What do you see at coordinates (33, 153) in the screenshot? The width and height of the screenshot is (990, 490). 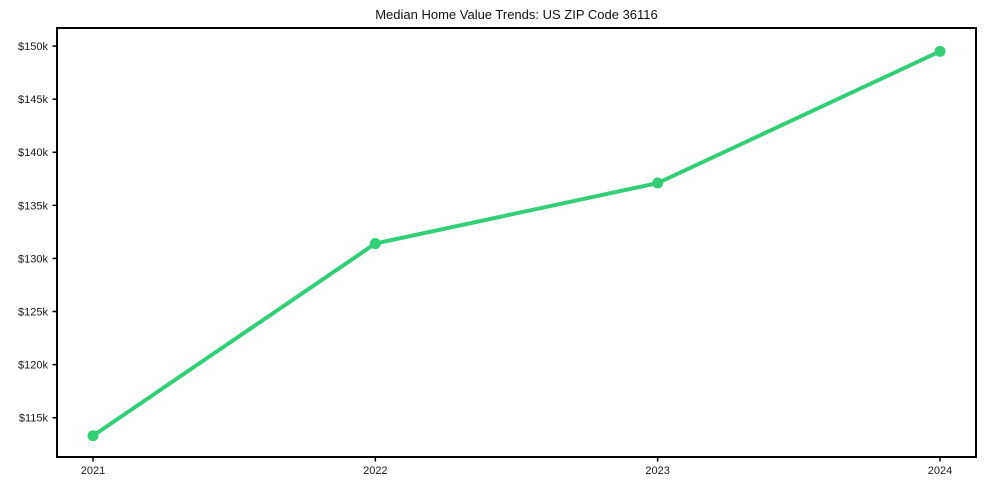 I see `y-axis-tick-label: $140k` at bounding box center [33, 153].